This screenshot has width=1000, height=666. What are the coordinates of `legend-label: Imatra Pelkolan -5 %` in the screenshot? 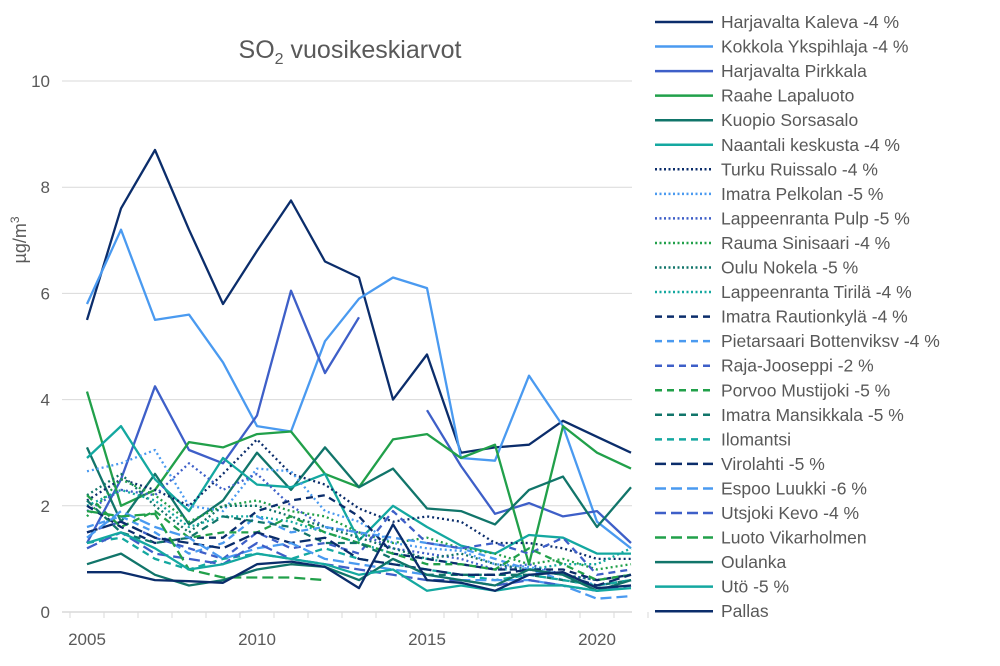 It's located at (802, 194).